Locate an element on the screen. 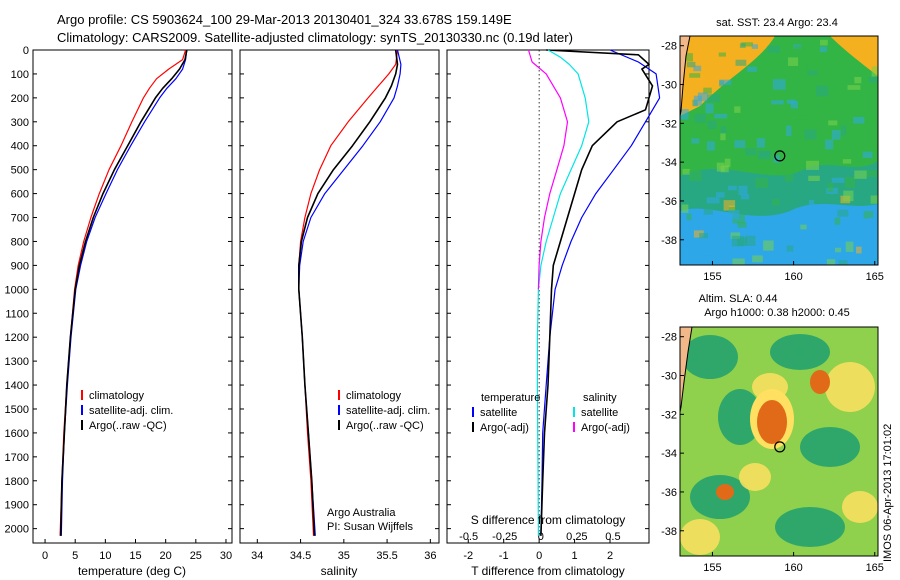 The image size is (900, 580). legend-label: Argo(..raw -QC) is located at coordinates (128, 426).